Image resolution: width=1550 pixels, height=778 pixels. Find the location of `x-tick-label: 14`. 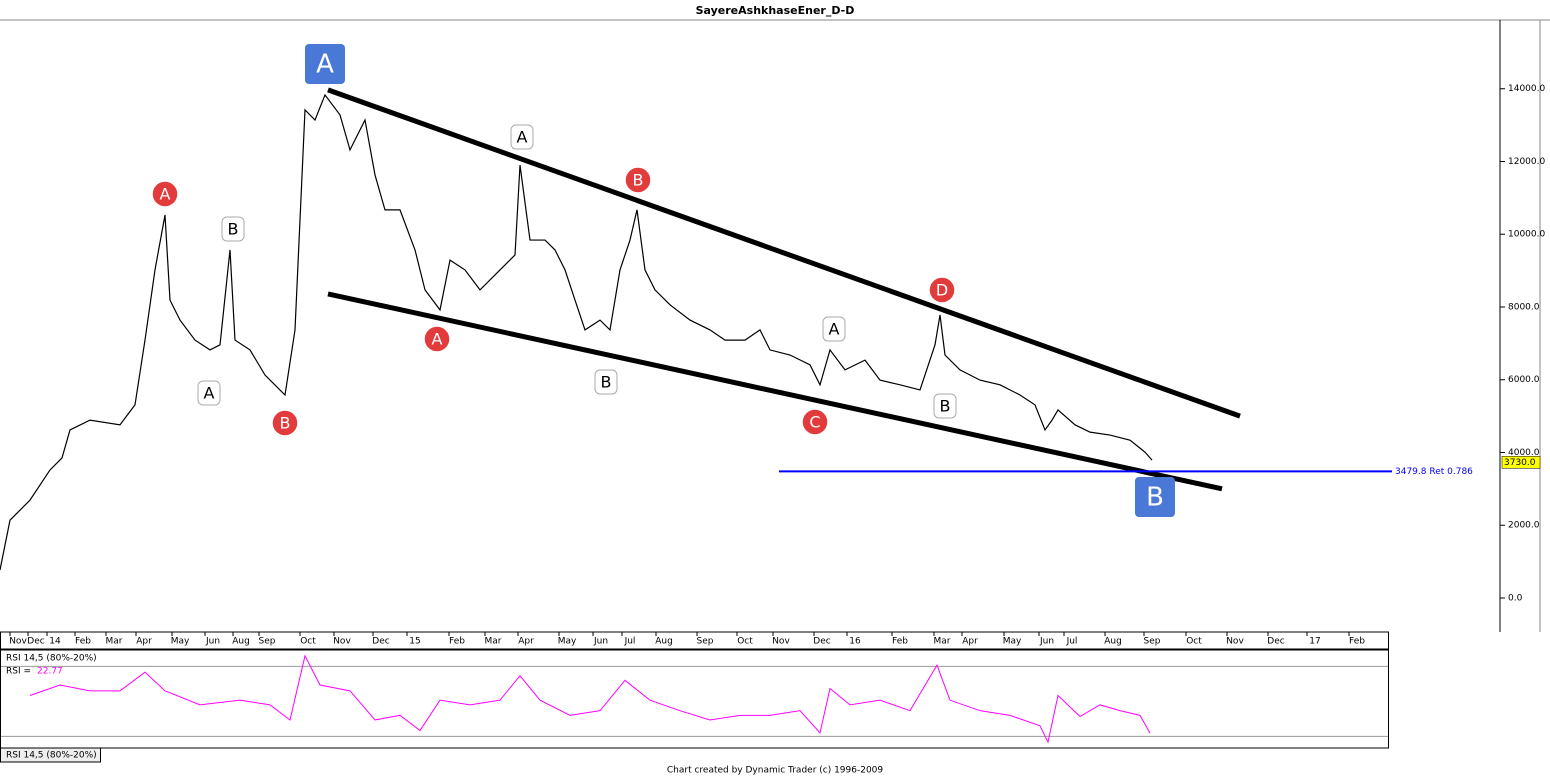

x-tick-label: 14 is located at coordinates (55, 642).